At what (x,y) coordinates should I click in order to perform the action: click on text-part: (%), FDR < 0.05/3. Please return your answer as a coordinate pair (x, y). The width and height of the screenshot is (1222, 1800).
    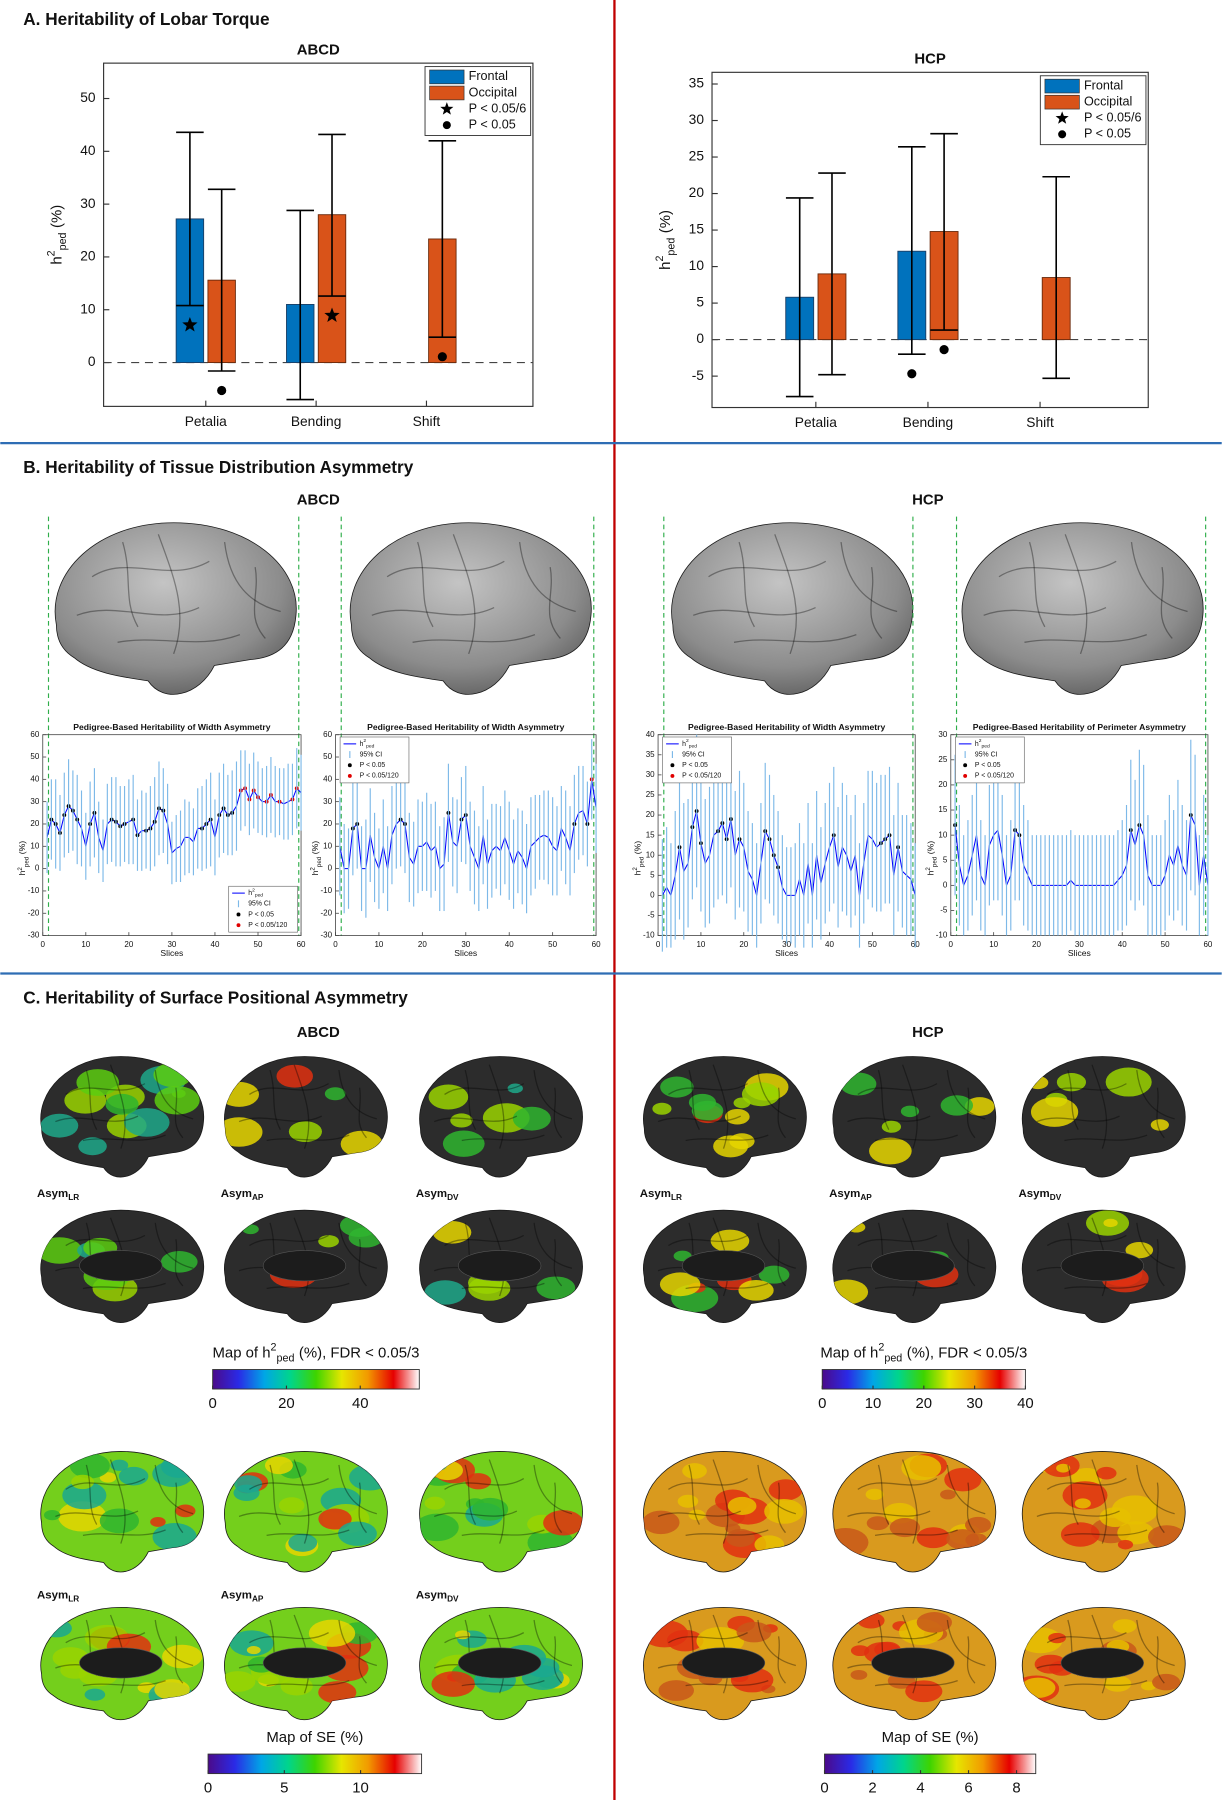
    Looking at the image, I should click on (359, 1352).